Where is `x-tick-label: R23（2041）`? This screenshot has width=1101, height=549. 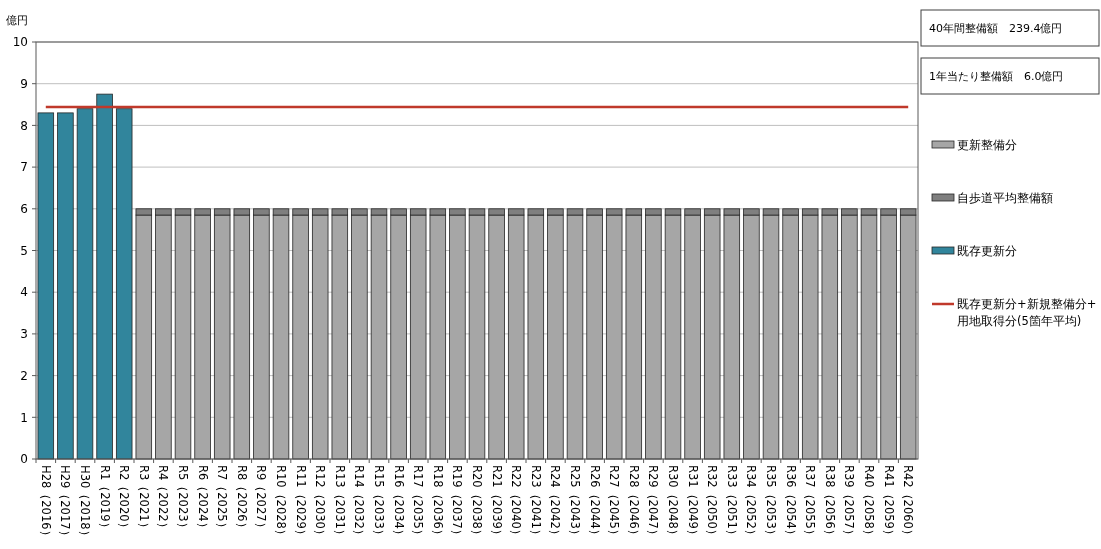
x-tick-label: R23（2041） is located at coordinates (535, 503).